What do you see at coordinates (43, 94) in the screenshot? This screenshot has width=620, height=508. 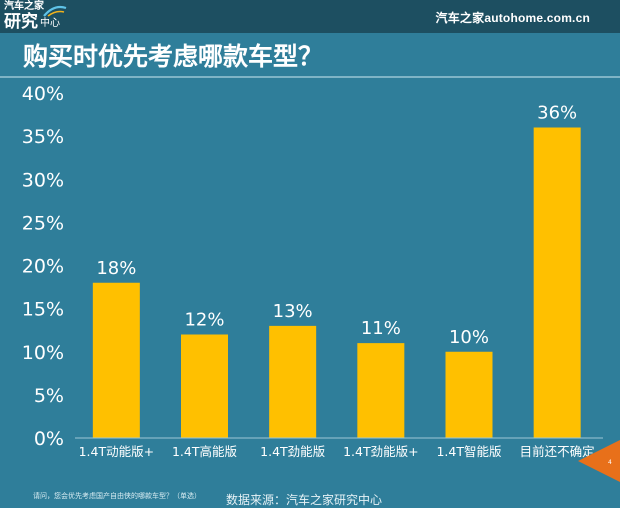 I see `y-tick-label: 40%` at bounding box center [43, 94].